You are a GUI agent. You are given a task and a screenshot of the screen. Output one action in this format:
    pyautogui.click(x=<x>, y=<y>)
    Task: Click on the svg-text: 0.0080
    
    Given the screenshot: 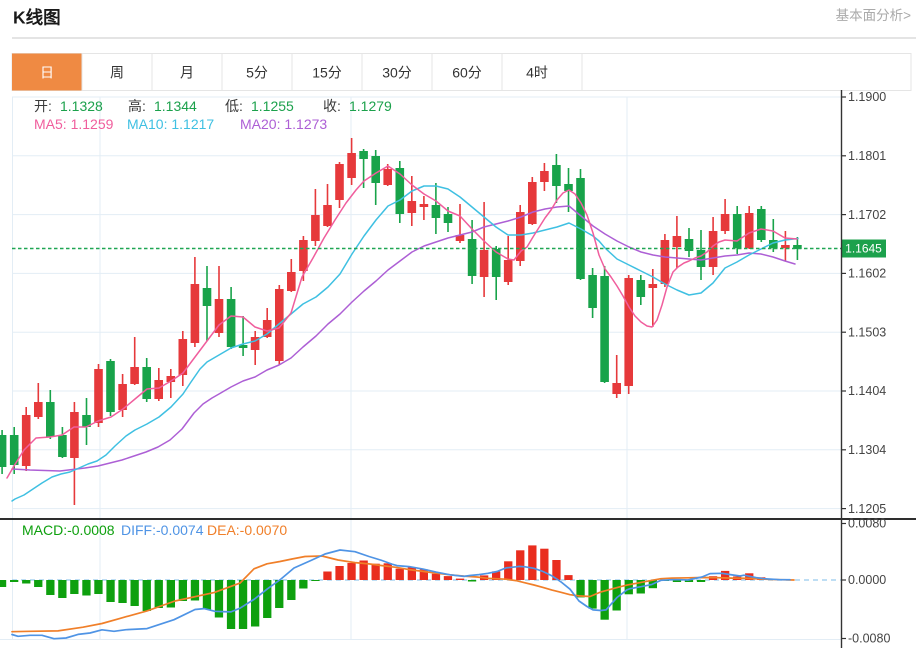 What is the action you would take?
    pyautogui.click(x=867, y=524)
    